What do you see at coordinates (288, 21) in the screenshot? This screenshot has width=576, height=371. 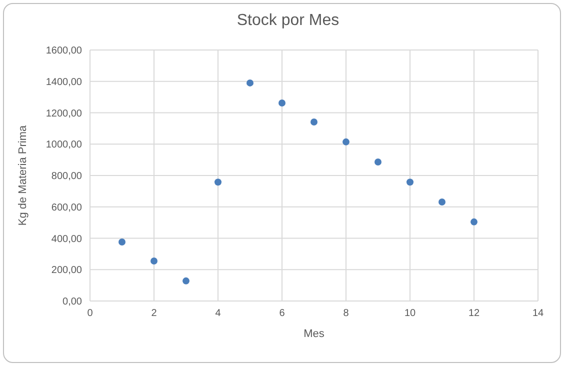 I see `chart-title: Stock por Mes` at bounding box center [288, 21].